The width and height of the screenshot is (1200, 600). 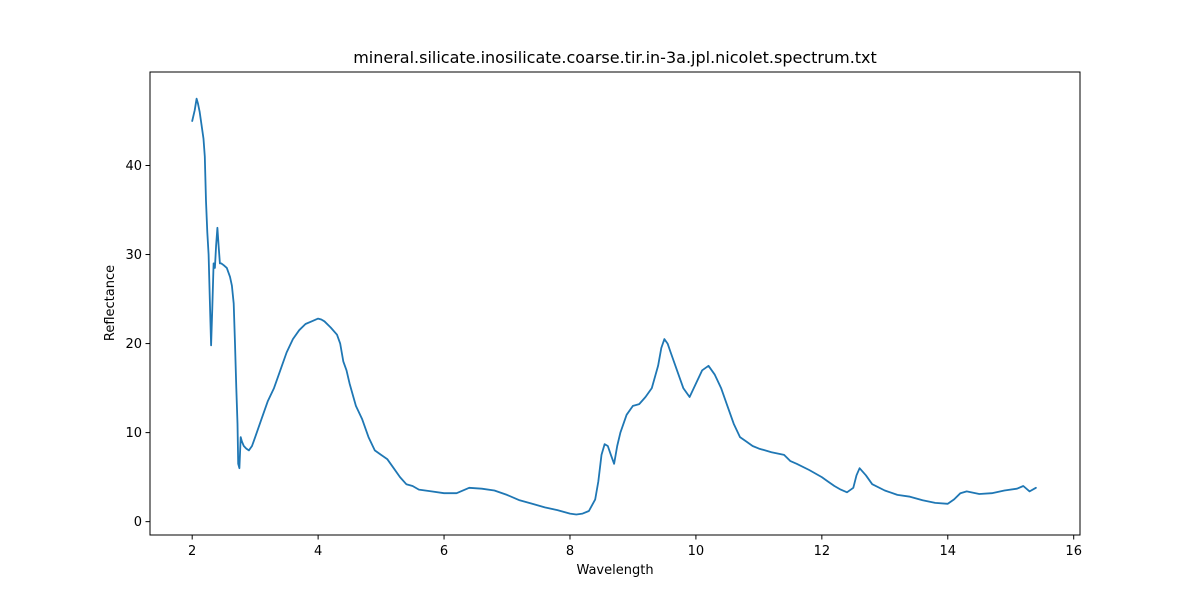 What do you see at coordinates (138, 522) in the screenshot?
I see `y-tick-label: 0` at bounding box center [138, 522].